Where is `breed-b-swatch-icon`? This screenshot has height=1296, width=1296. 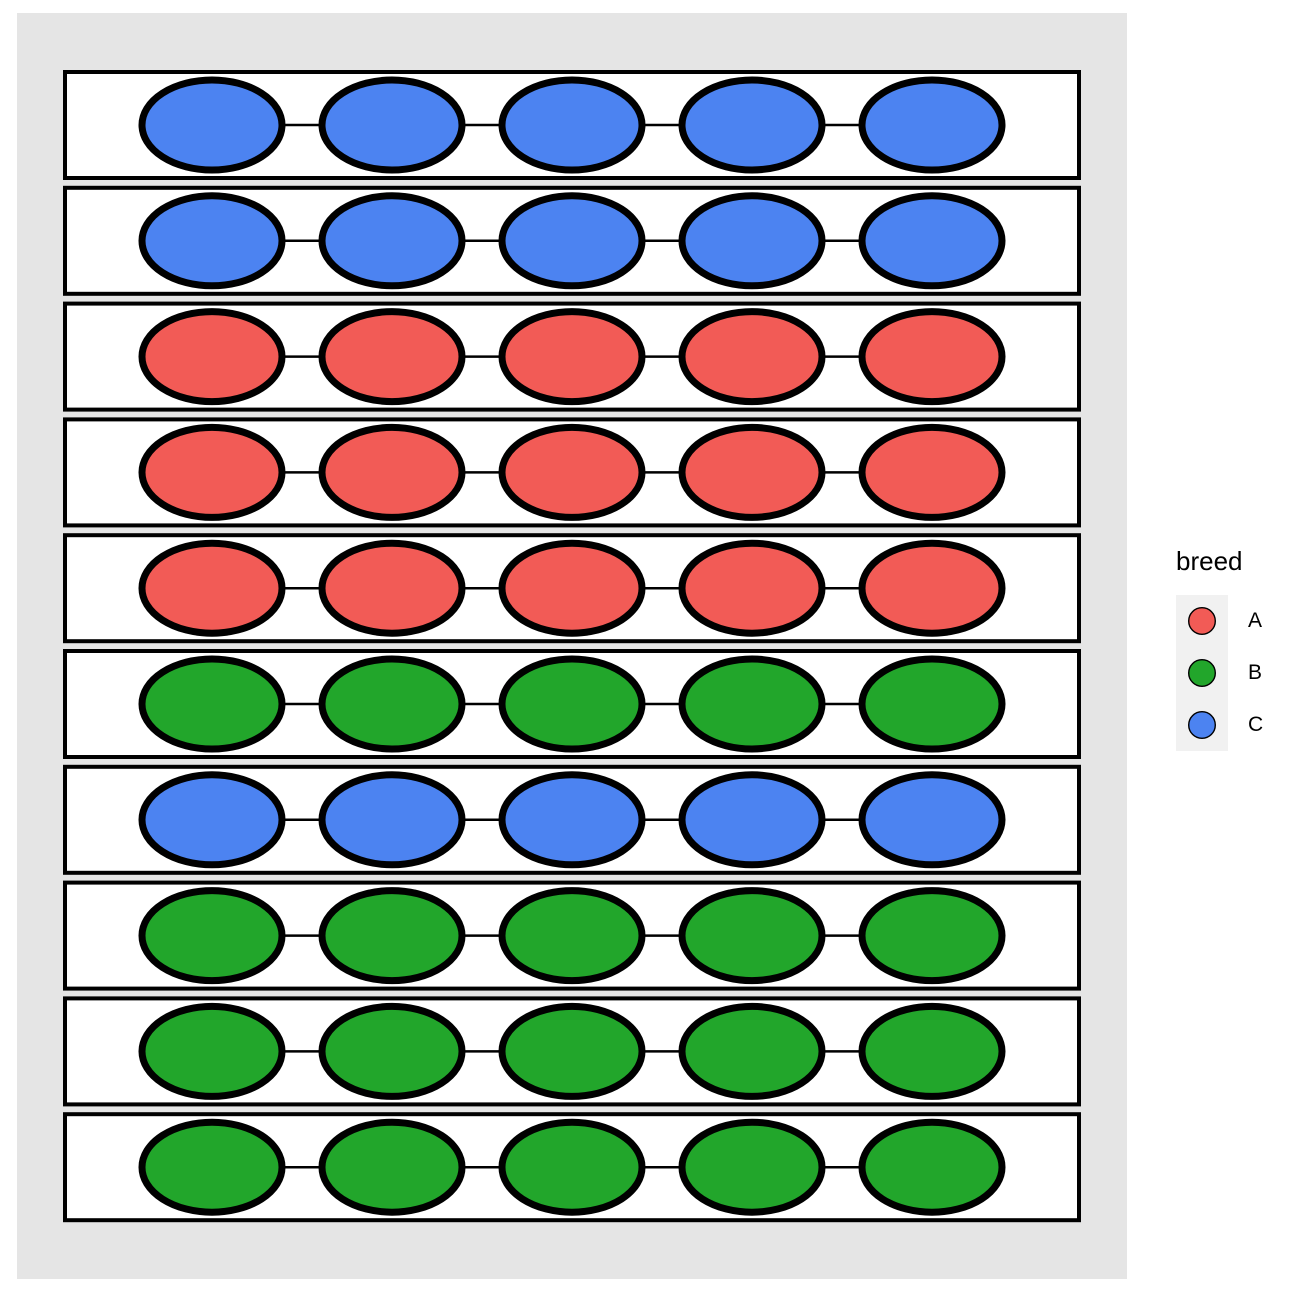
breed-b-swatch-icon is located at coordinates (1202, 673).